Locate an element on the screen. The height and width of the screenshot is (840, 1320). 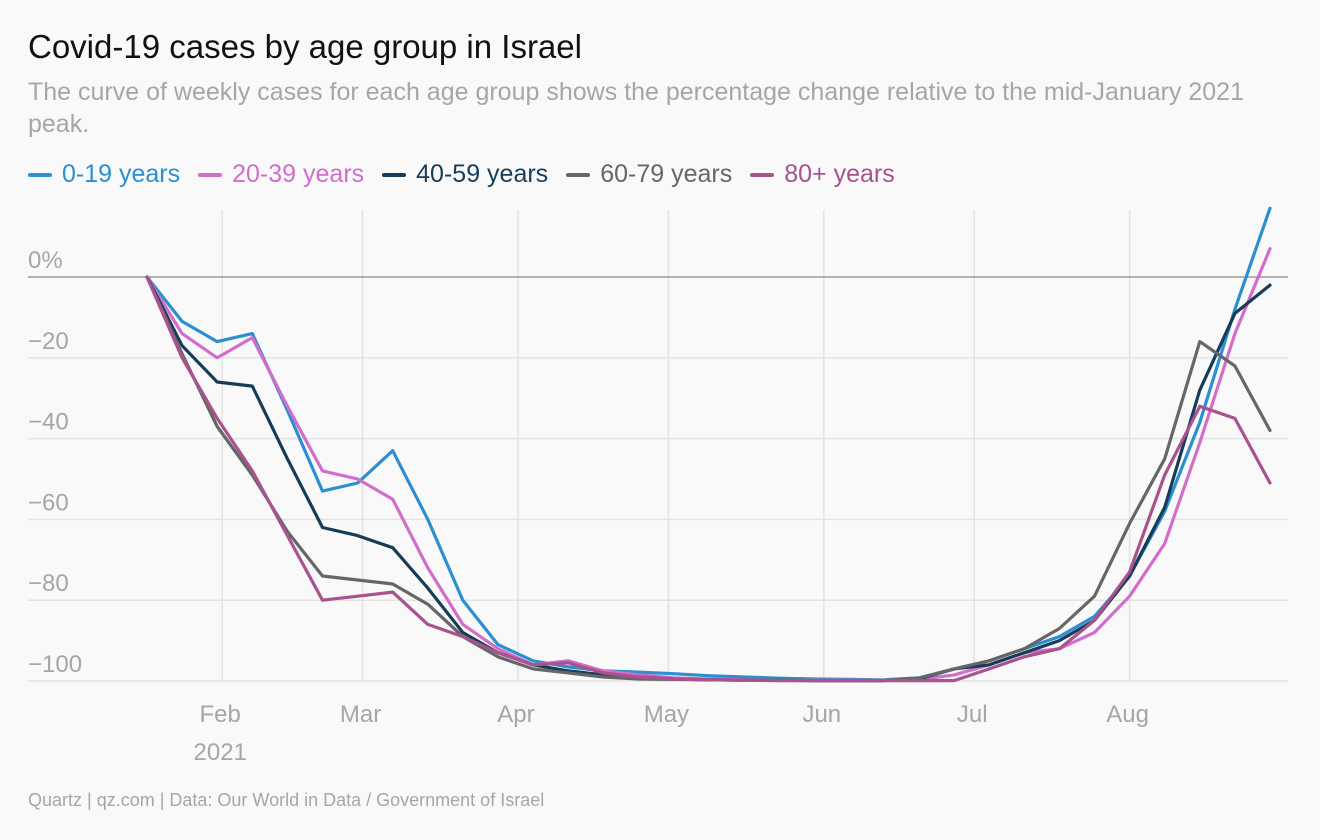
legend-label: 80+ years is located at coordinates (839, 174).